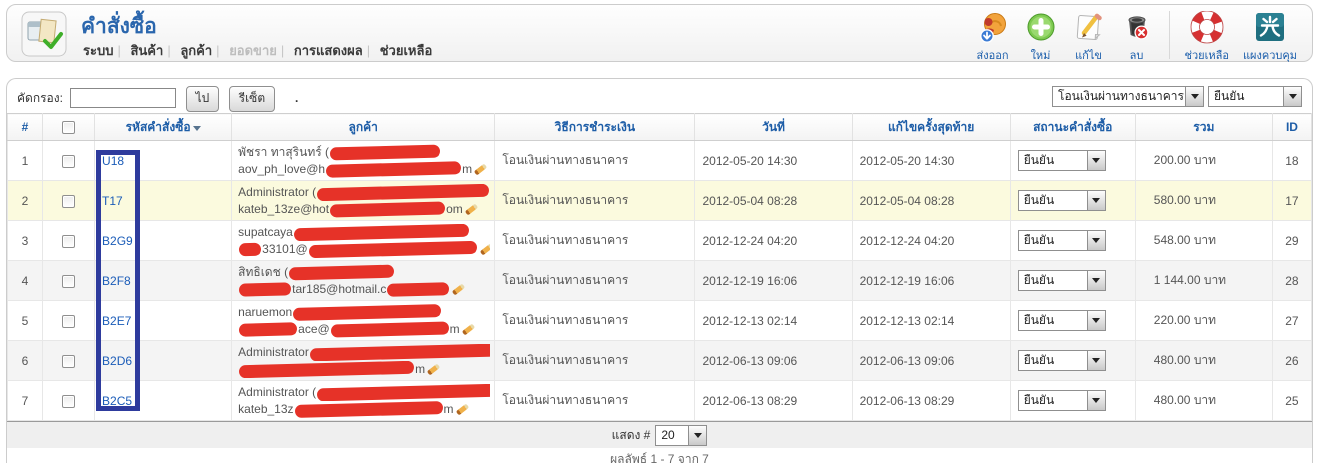 The width and height of the screenshot is (1319, 463). I want to click on column-header-id: ID, so click(1291, 127).